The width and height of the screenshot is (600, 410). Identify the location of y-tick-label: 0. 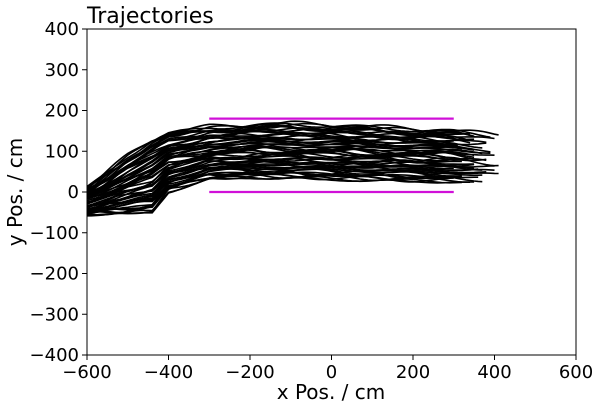
(73, 192).